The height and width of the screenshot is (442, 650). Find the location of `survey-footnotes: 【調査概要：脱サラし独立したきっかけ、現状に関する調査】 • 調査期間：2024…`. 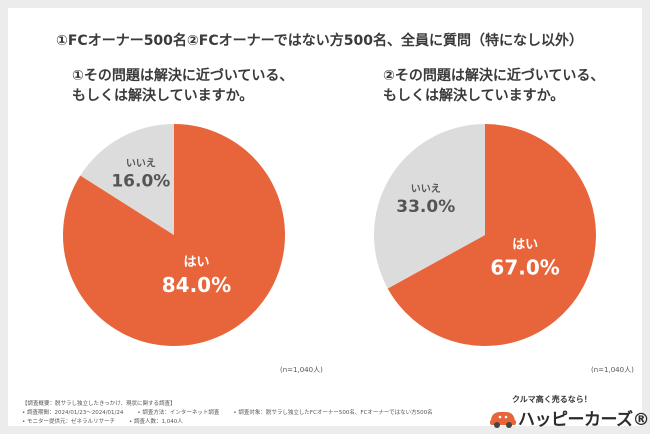

survey-footnotes: 【調査概要：脱サラし独立したきっかけ、現状に関する調査】 • 調査期間：2024… is located at coordinates (227, 413).